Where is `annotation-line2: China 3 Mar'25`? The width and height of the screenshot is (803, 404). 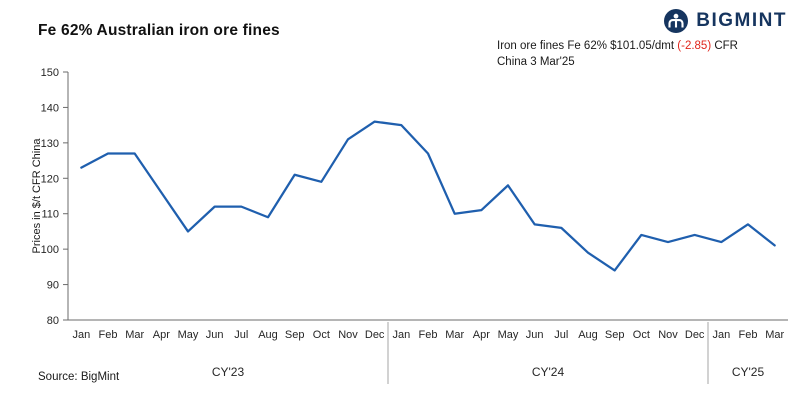 annotation-line2: China 3 Mar'25 is located at coordinates (536, 61).